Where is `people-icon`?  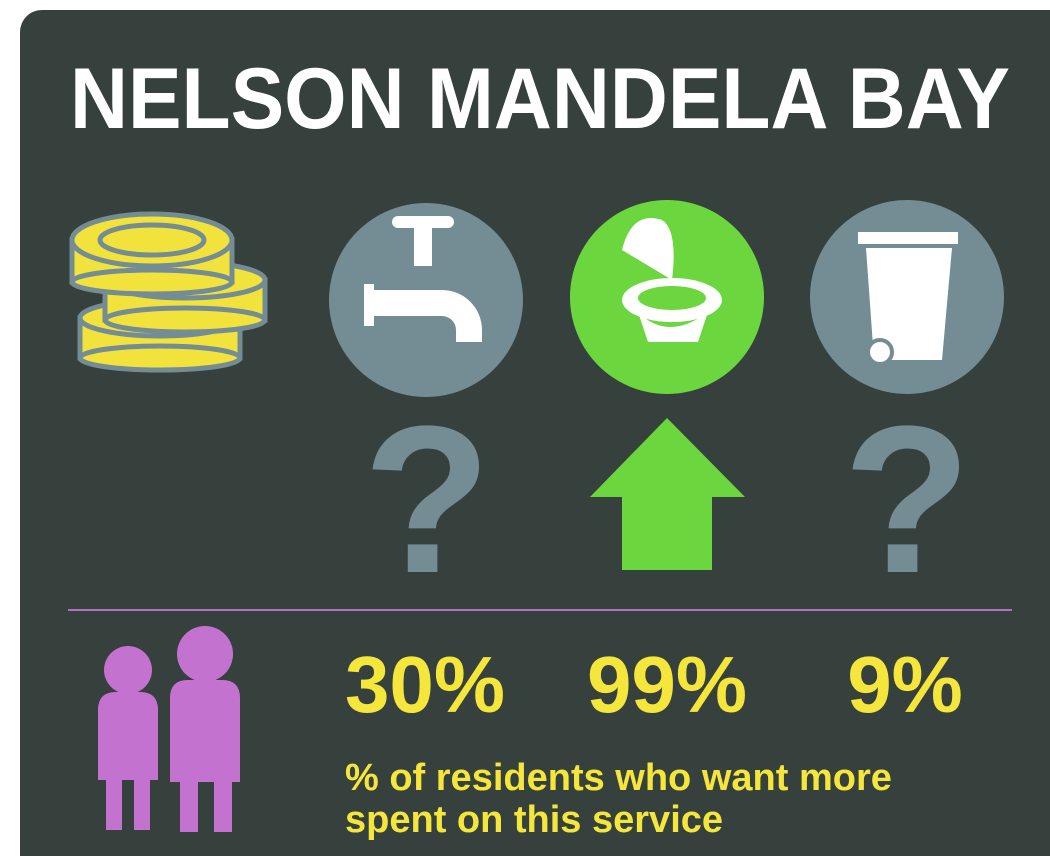 people-icon is located at coordinates (169, 729).